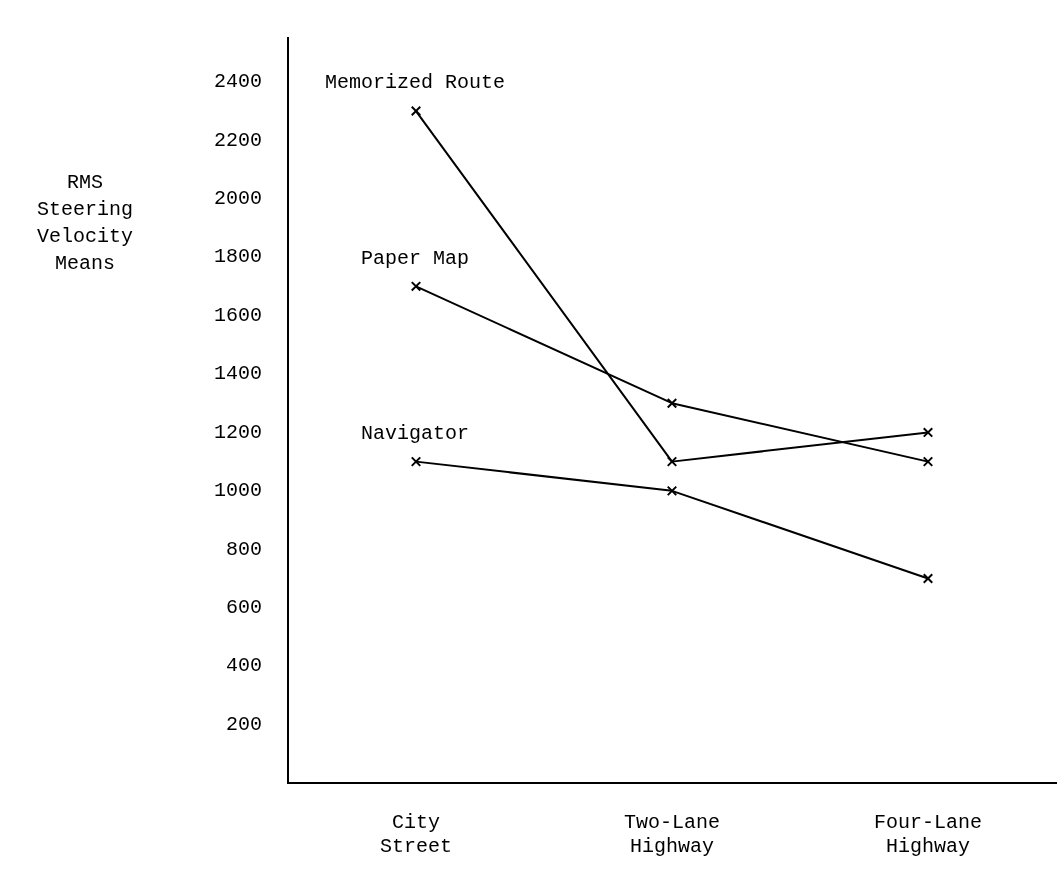  I want to click on y-tick-label: 1000, so click(237, 491).